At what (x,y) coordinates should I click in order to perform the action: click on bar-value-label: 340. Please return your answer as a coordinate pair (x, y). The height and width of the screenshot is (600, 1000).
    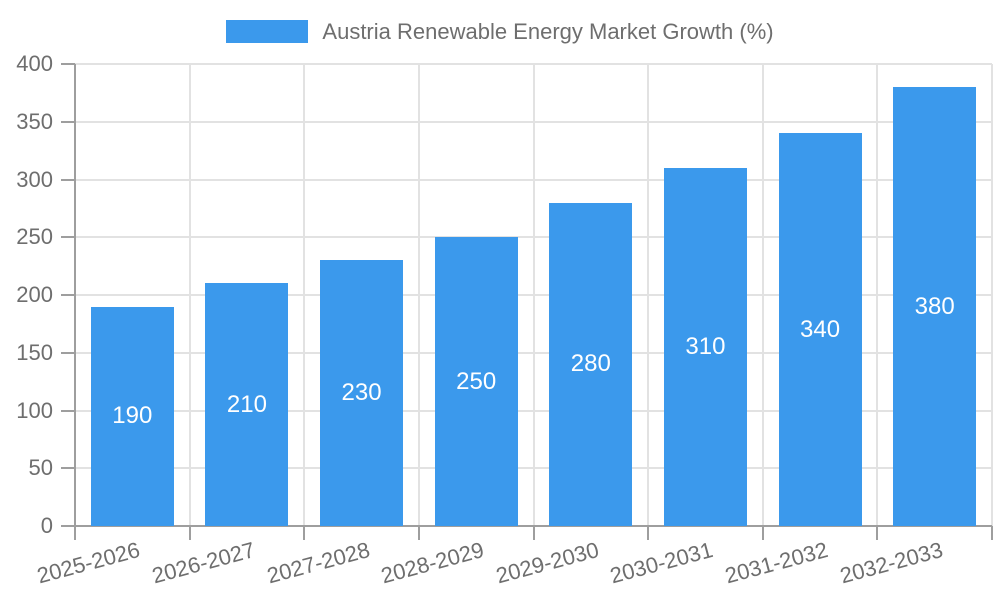
    Looking at the image, I should click on (820, 329).